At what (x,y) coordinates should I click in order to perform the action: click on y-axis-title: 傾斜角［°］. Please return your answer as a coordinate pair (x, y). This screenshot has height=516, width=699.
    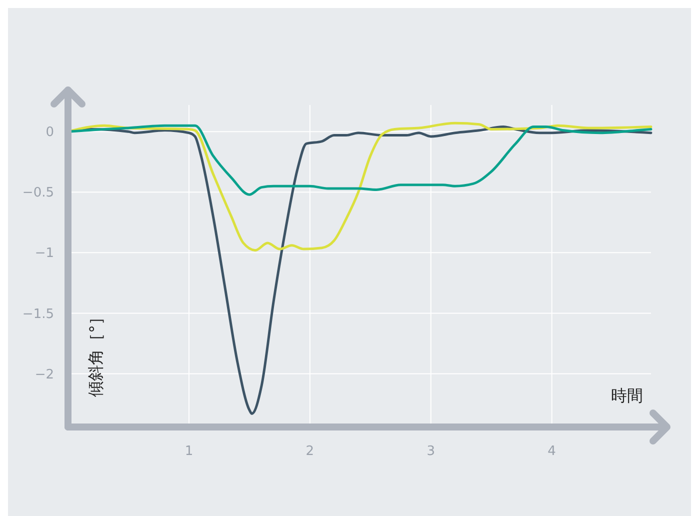
    Looking at the image, I should click on (95, 353).